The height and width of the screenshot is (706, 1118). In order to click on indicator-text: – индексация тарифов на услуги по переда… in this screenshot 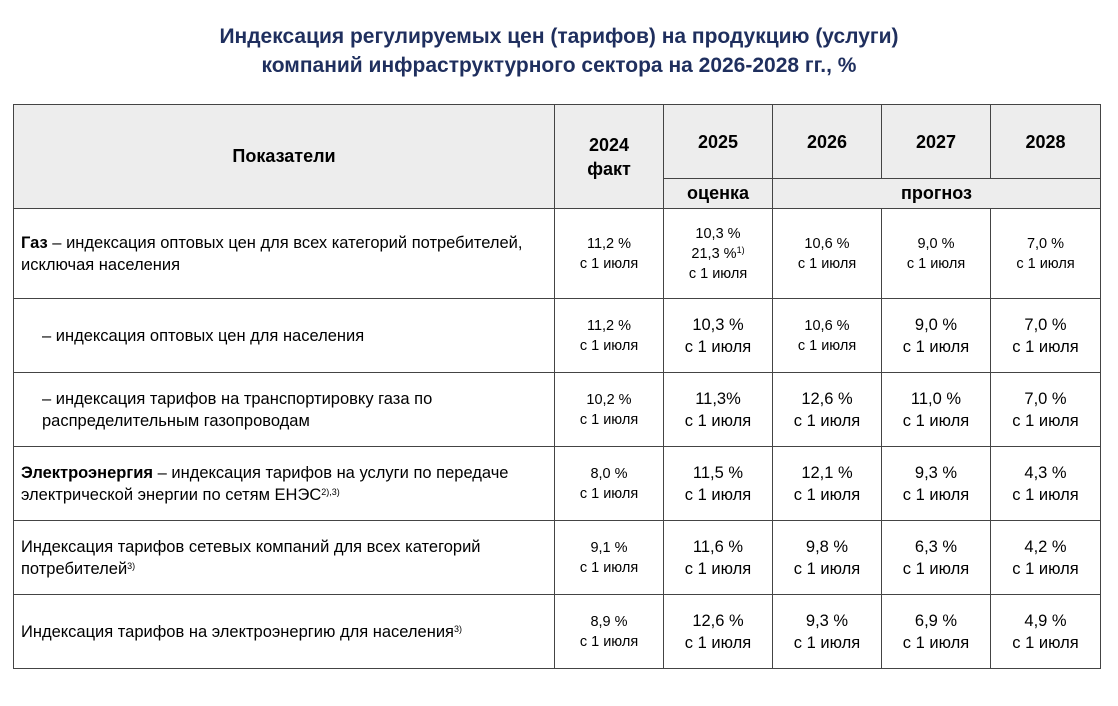, I will do `click(265, 483)`.